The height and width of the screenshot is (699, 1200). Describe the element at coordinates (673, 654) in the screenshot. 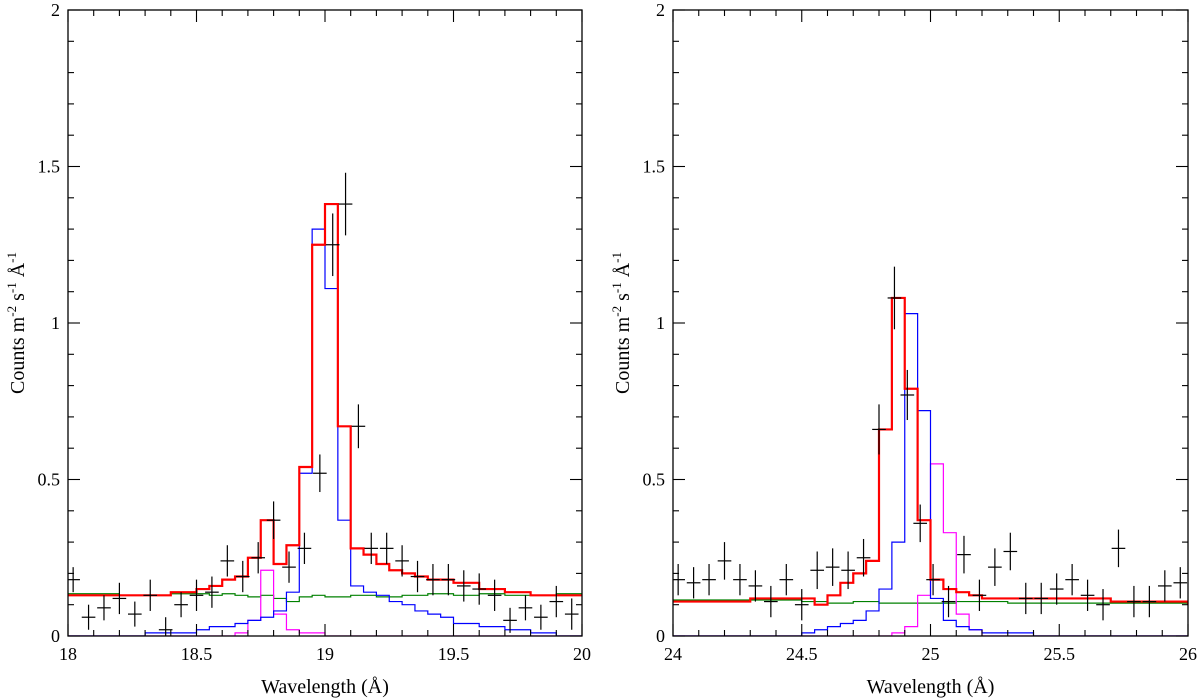

I see `x-tick-label: 24` at that location.